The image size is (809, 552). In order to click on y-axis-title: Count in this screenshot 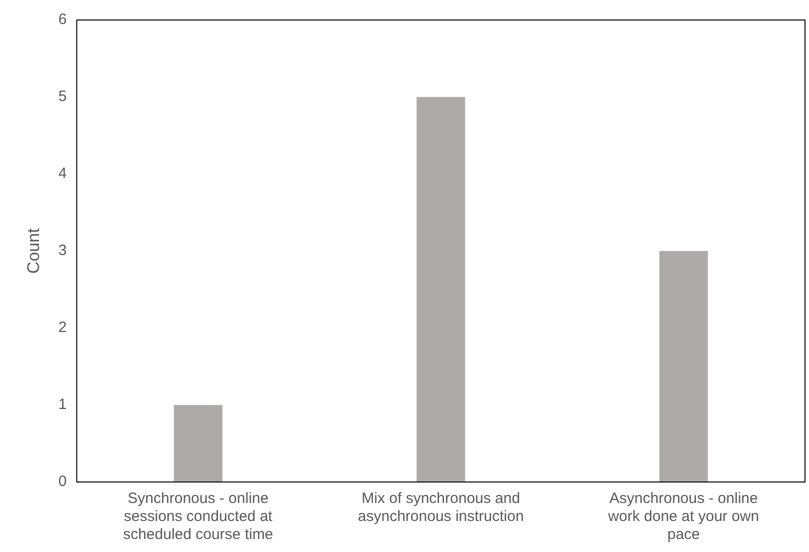, I will do `click(33, 251)`.